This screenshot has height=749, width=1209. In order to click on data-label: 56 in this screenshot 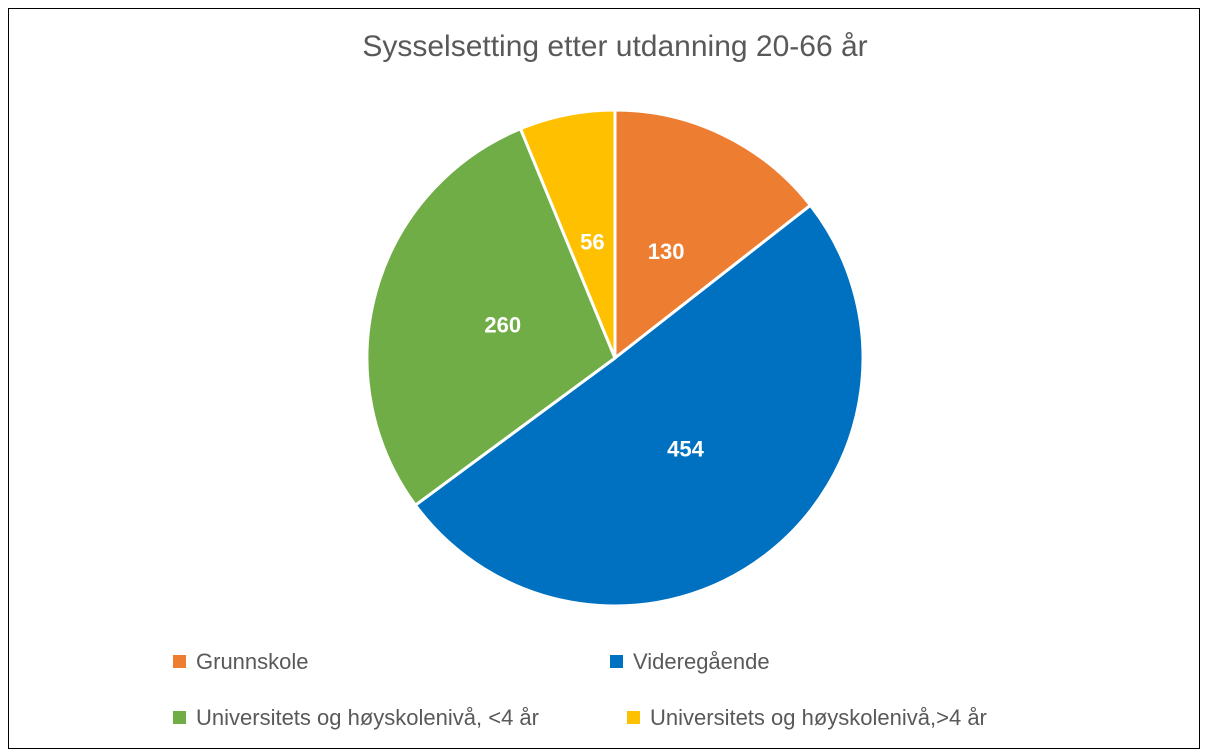, I will do `click(592, 241)`.